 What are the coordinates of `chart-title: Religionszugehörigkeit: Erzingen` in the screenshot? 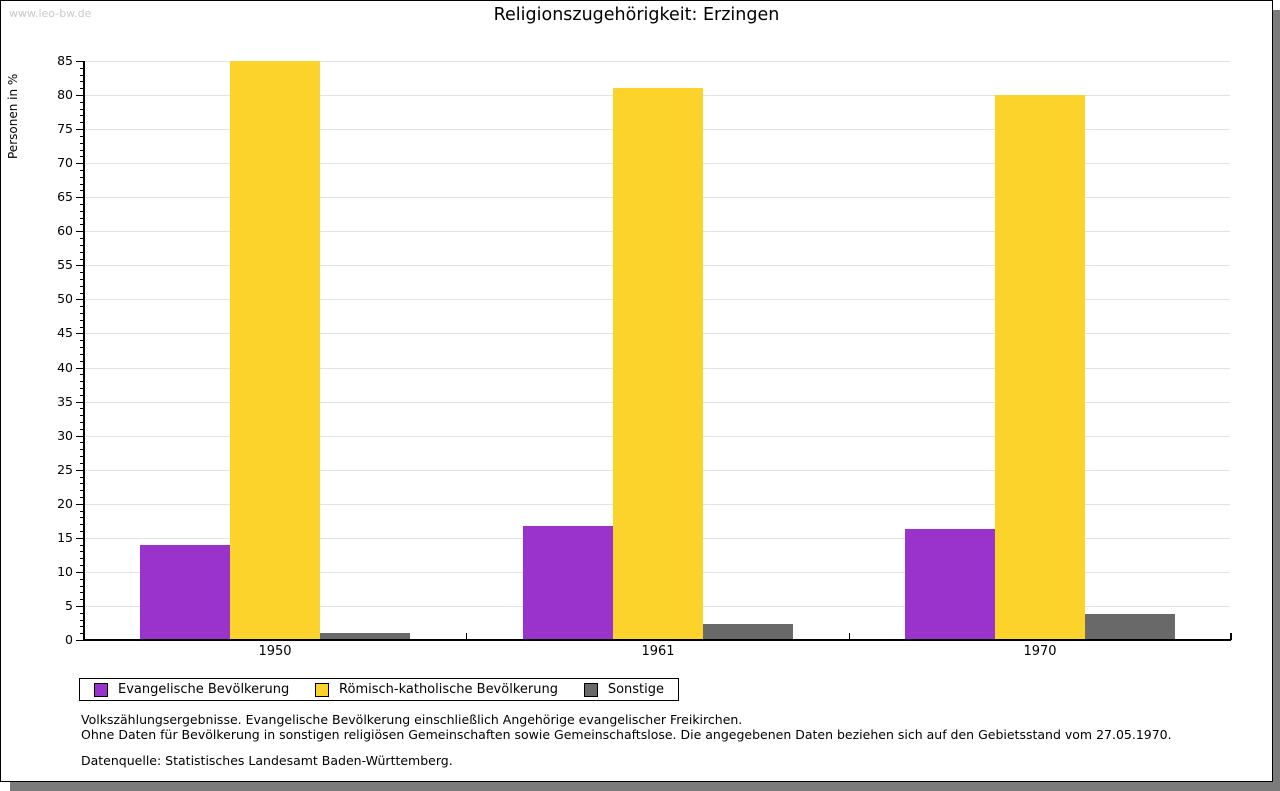 It's located at (636, 15).